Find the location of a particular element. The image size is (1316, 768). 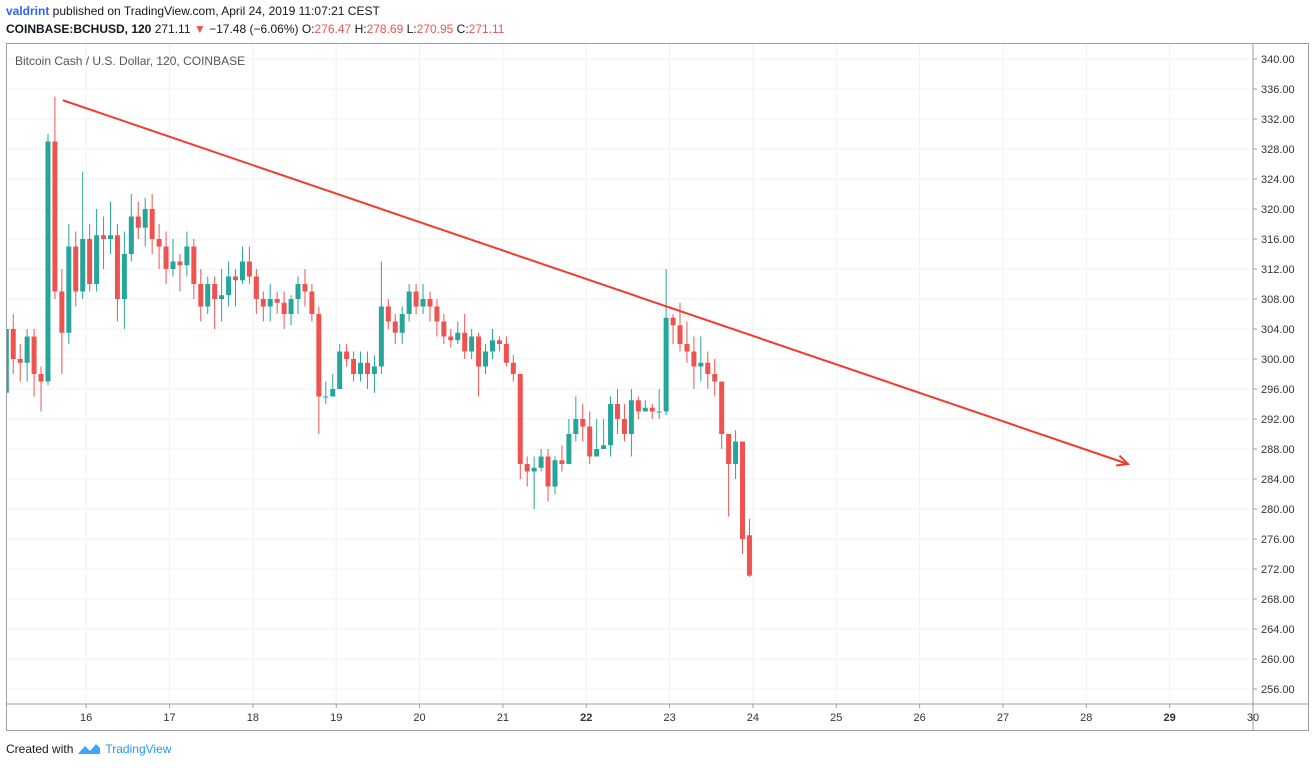

last-price: 271.11 is located at coordinates (172, 29).